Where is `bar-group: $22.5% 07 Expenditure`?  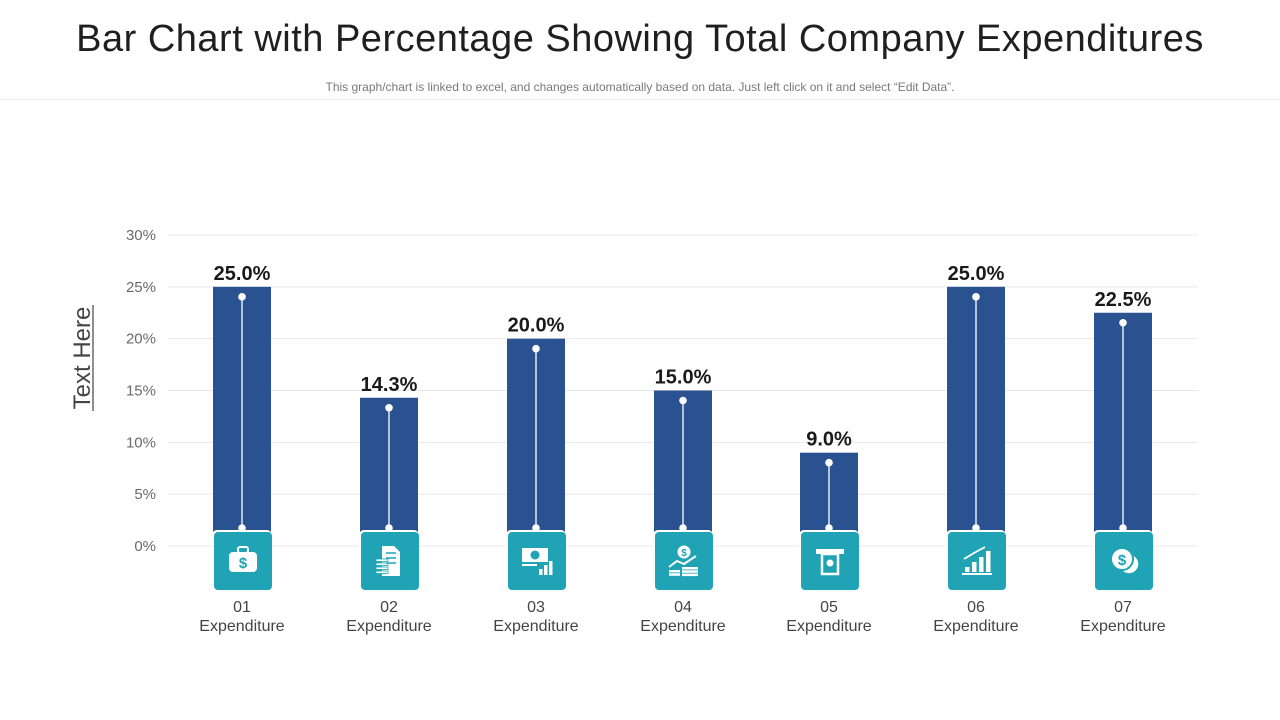 bar-group: $22.5% 07 Expenditure is located at coordinates (1122, 462).